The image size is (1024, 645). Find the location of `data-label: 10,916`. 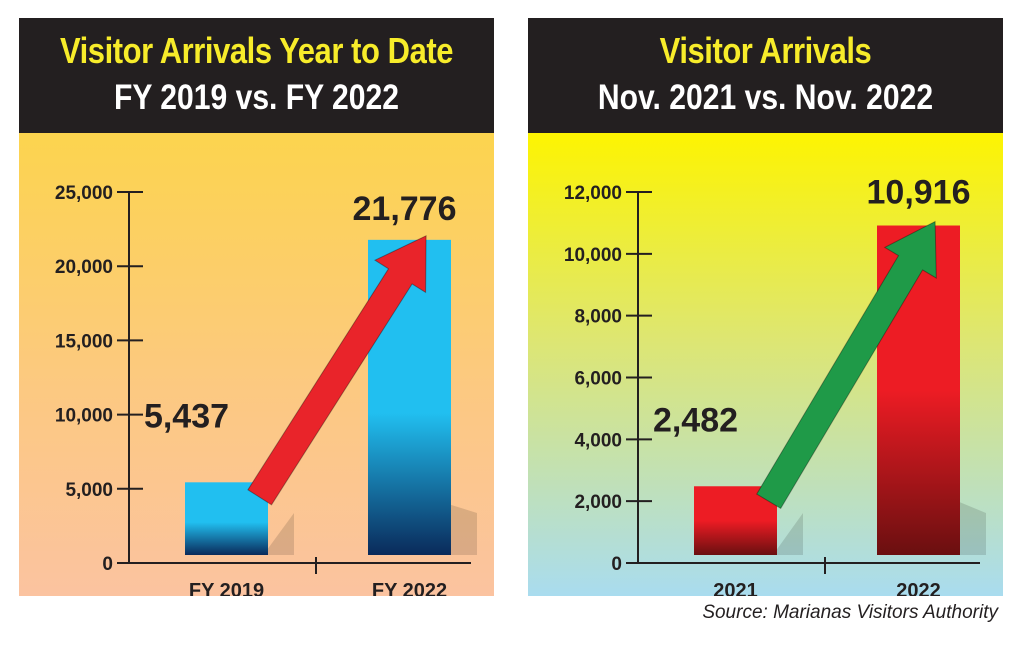

data-label: 10,916 is located at coordinates (919, 193).